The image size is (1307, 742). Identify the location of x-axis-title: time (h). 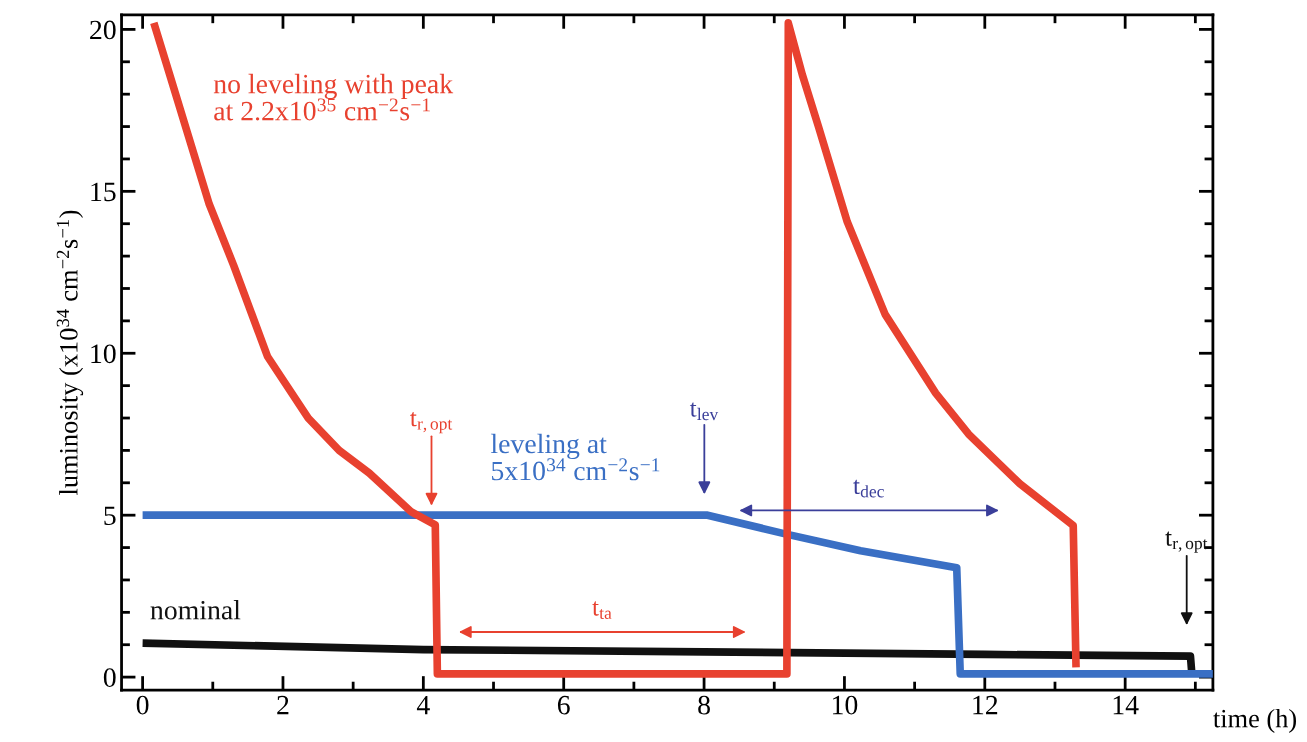
(1255, 720).